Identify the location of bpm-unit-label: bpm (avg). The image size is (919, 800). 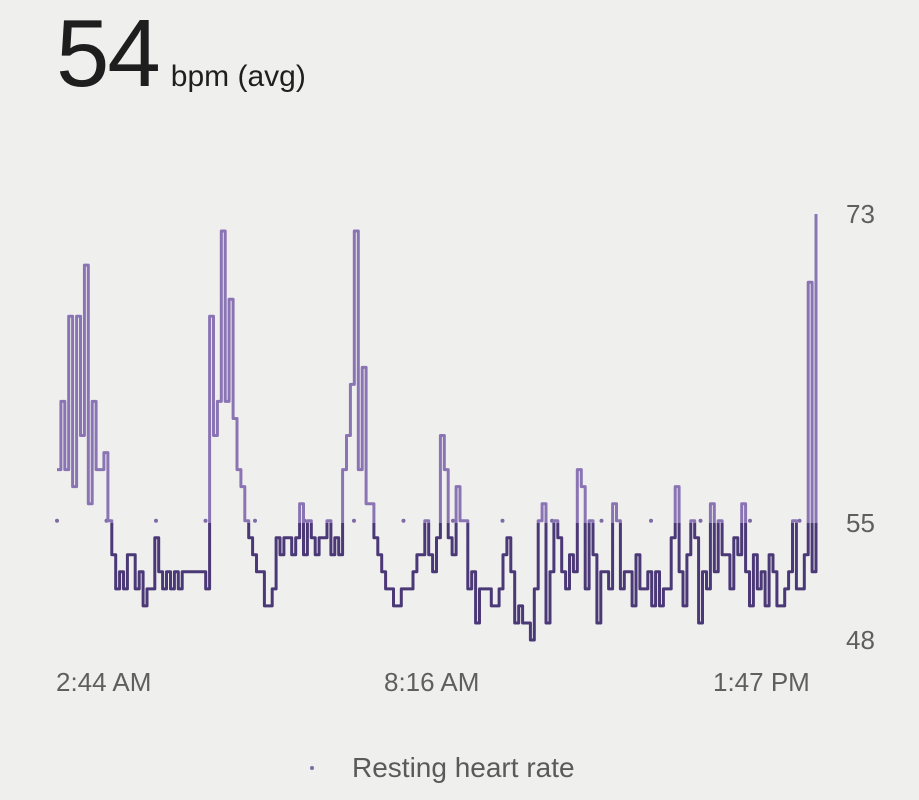
(238, 76).